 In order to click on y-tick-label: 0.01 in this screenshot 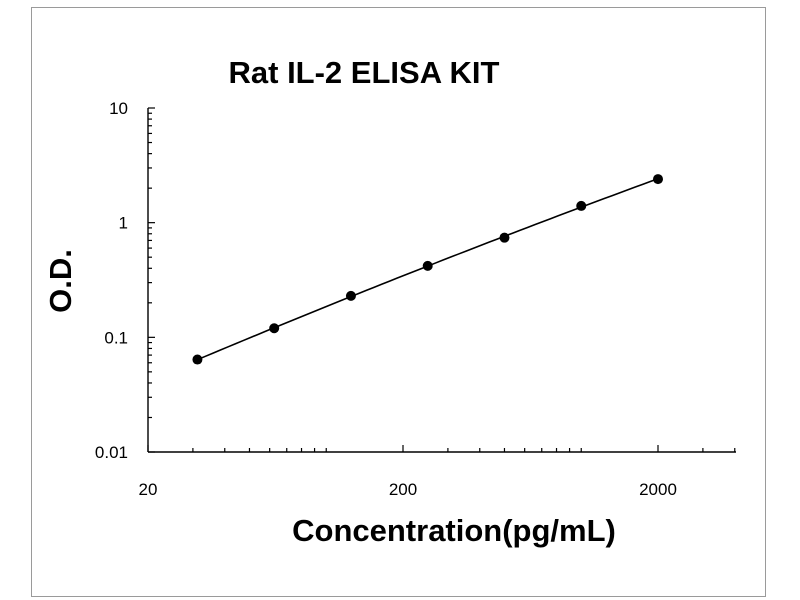, I will do `click(111, 452)`.